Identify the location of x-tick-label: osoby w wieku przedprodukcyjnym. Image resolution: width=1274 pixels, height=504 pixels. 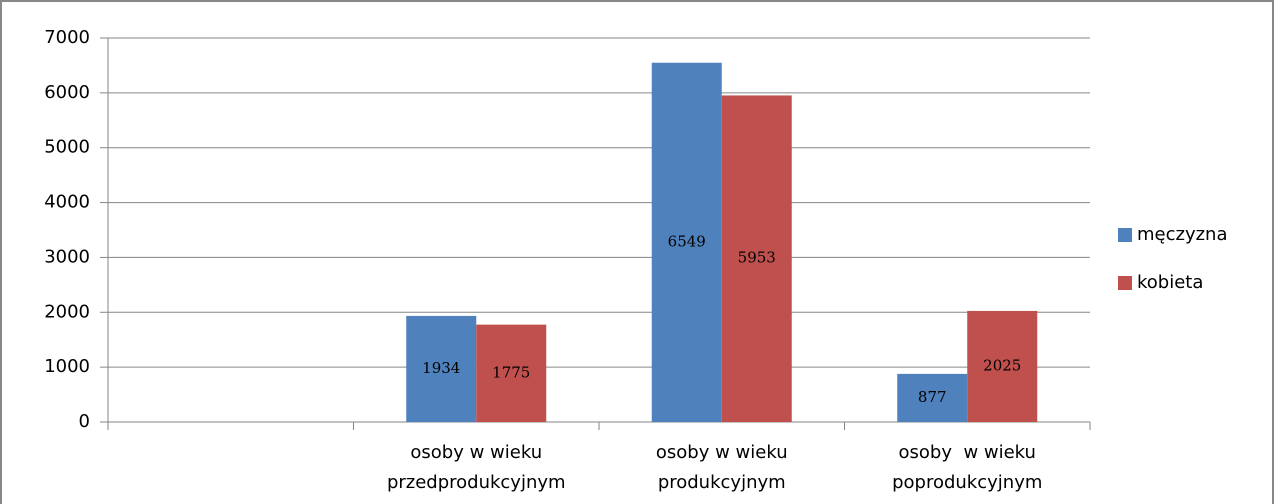
(476, 467).